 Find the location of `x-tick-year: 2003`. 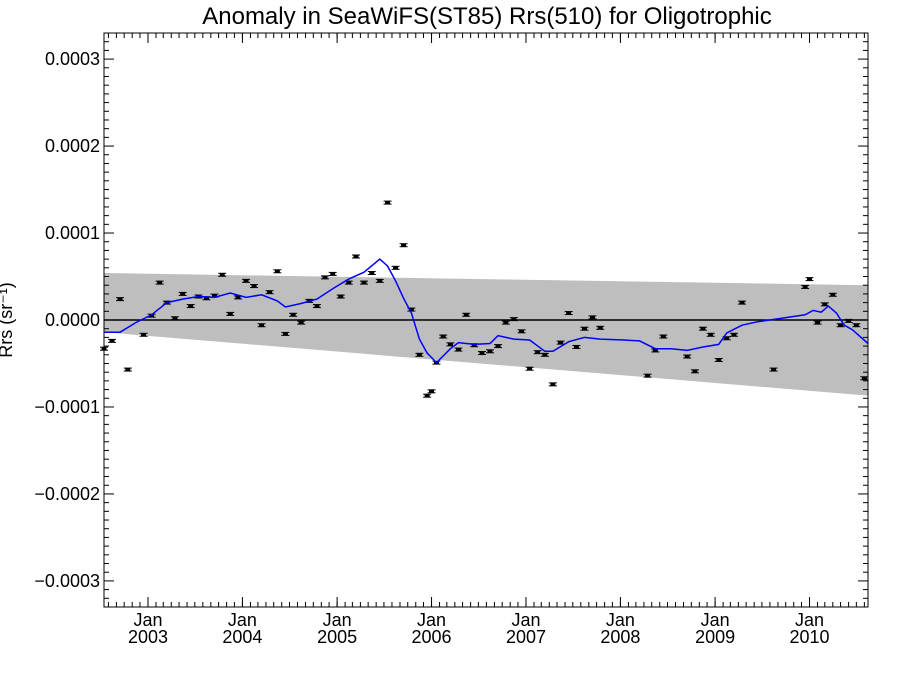

x-tick-year: 2003 is located at coordinates (148, 637).